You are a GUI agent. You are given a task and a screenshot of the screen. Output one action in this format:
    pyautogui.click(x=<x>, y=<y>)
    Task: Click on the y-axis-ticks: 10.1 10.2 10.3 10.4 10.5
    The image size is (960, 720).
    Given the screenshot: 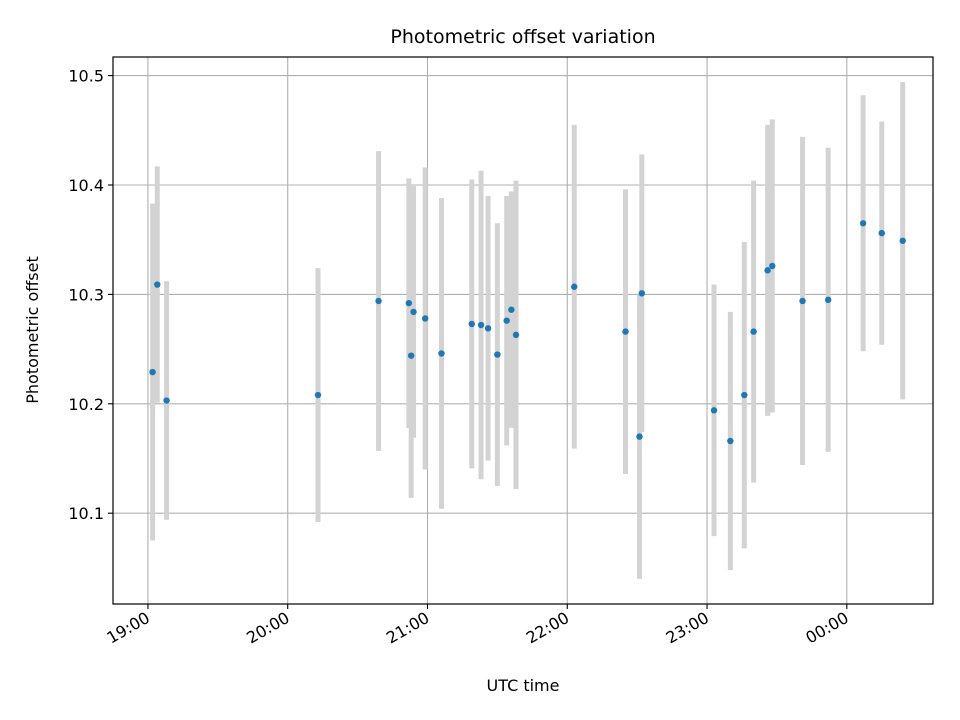 What is the action you would take?
    pyautogui.click(x=90, y=295)
    